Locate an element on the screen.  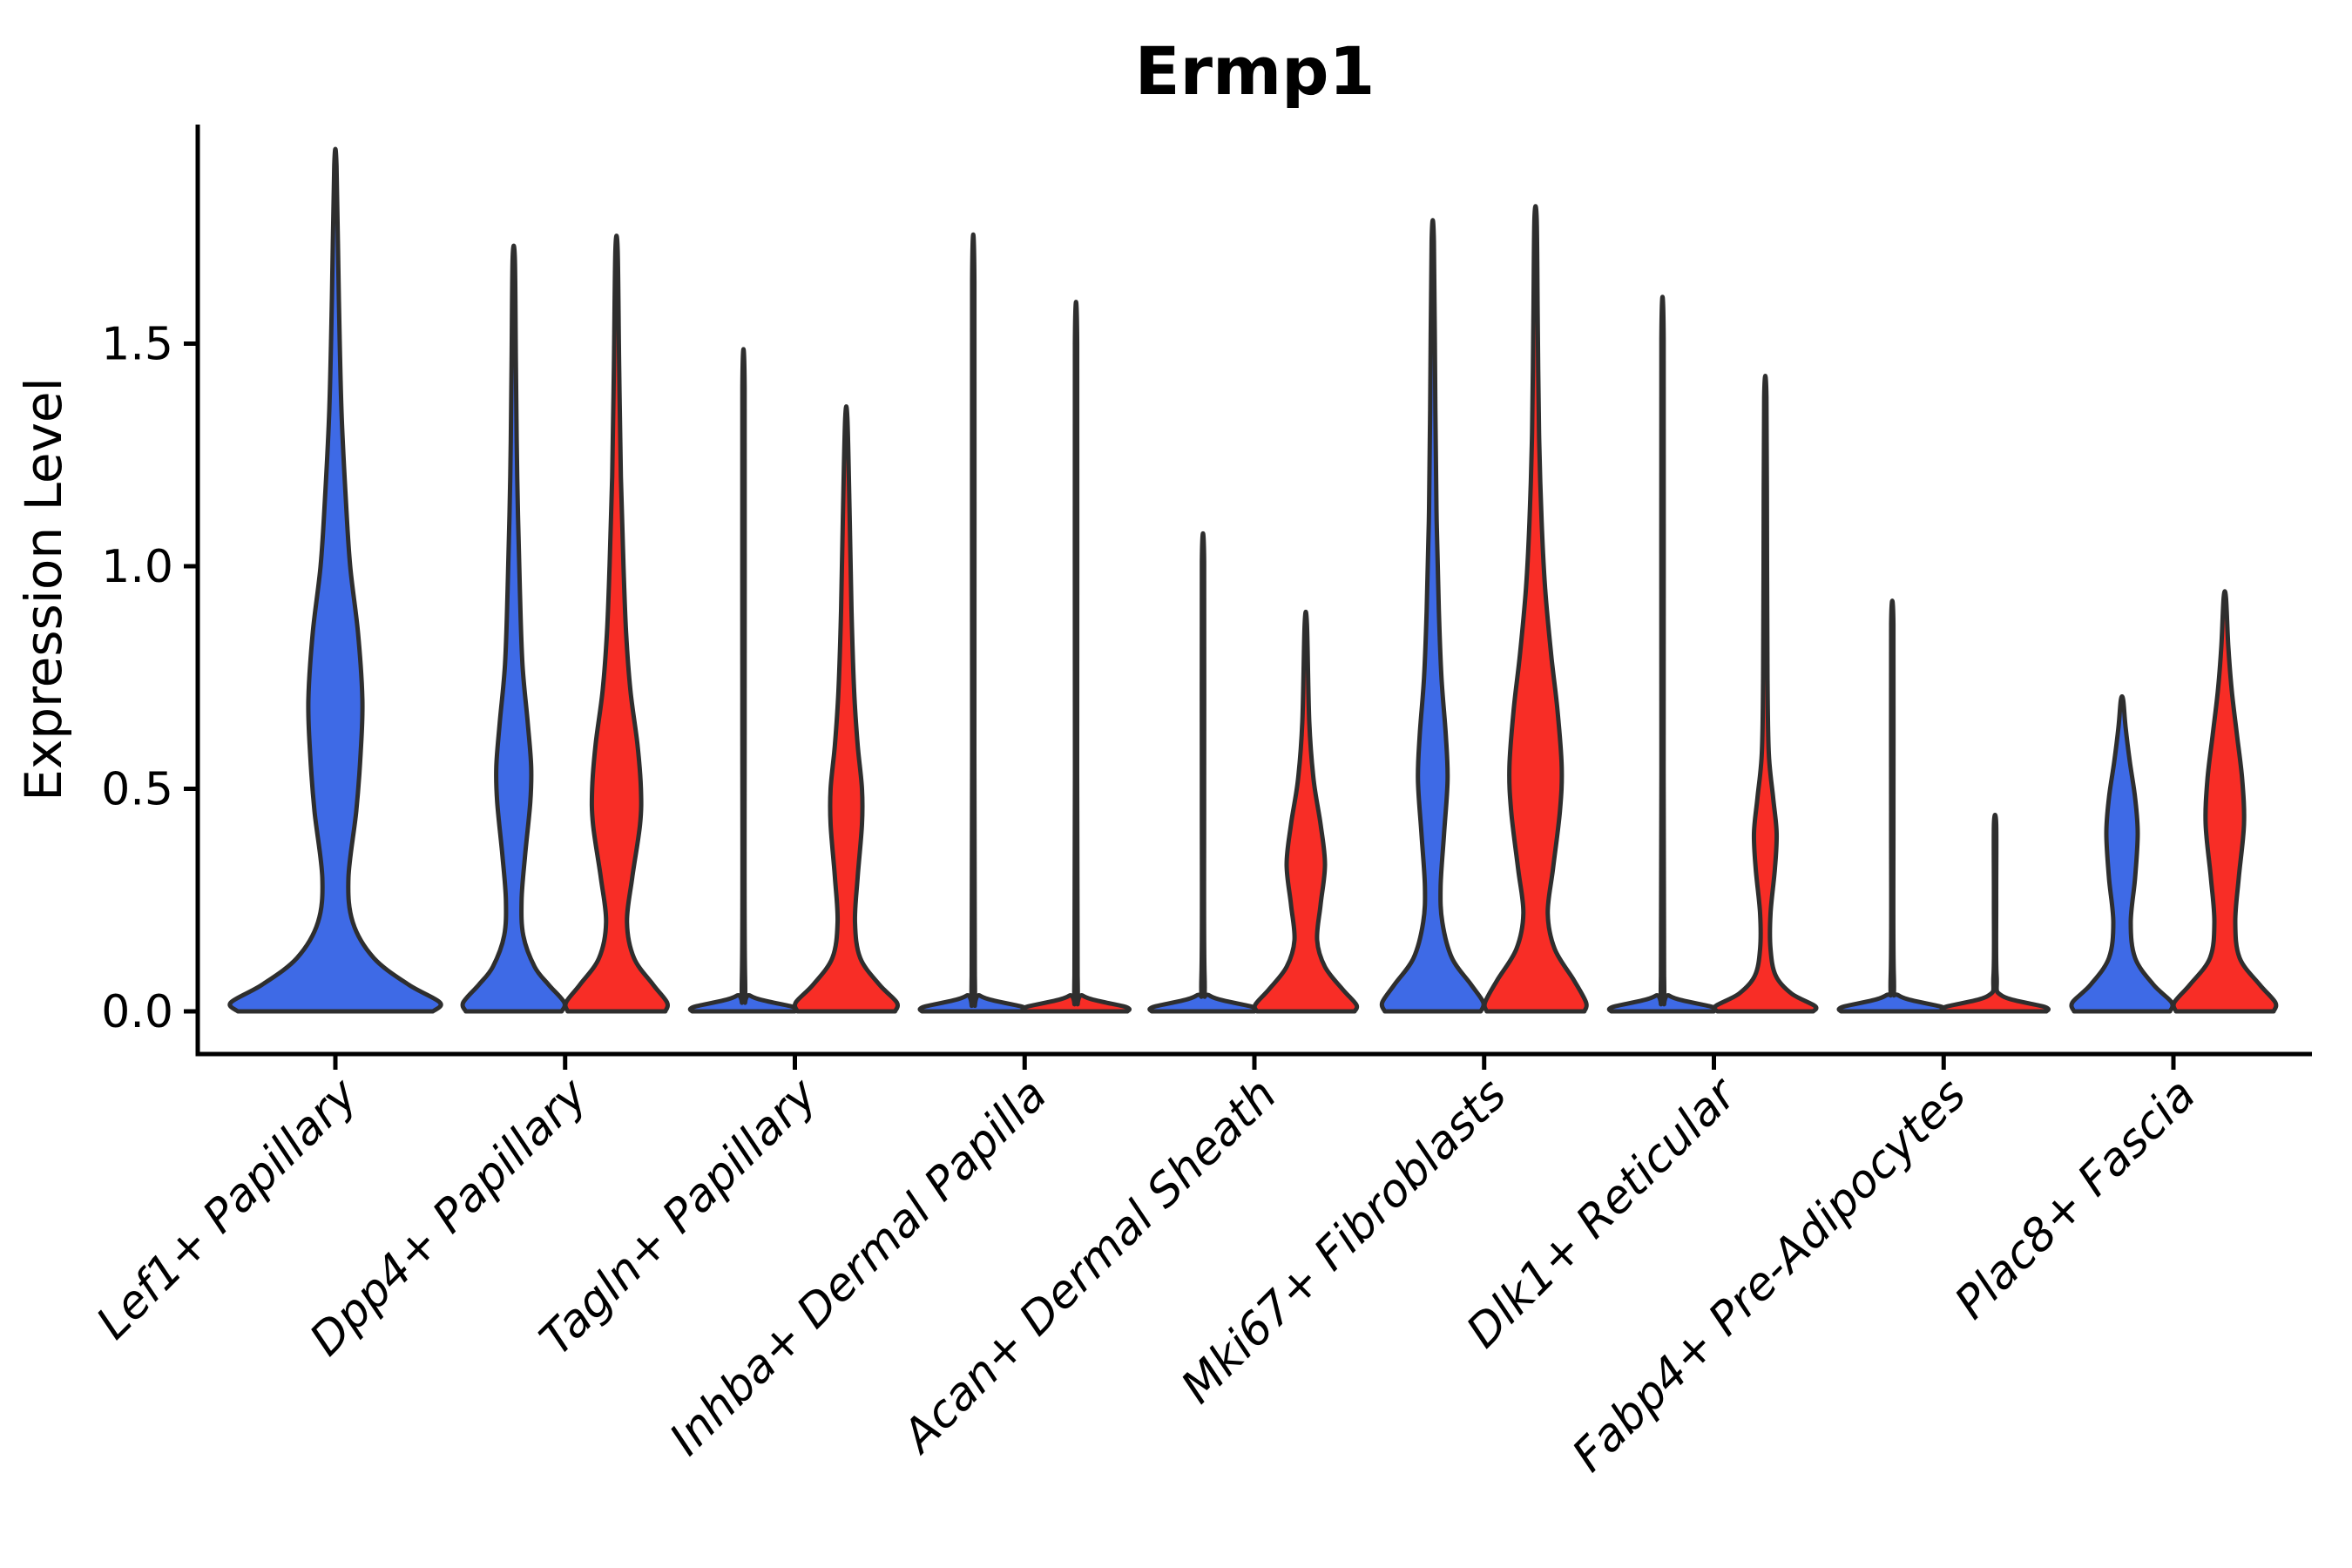
violin-lef1-papillary-blue-condition is located at coordinates (335, 580).